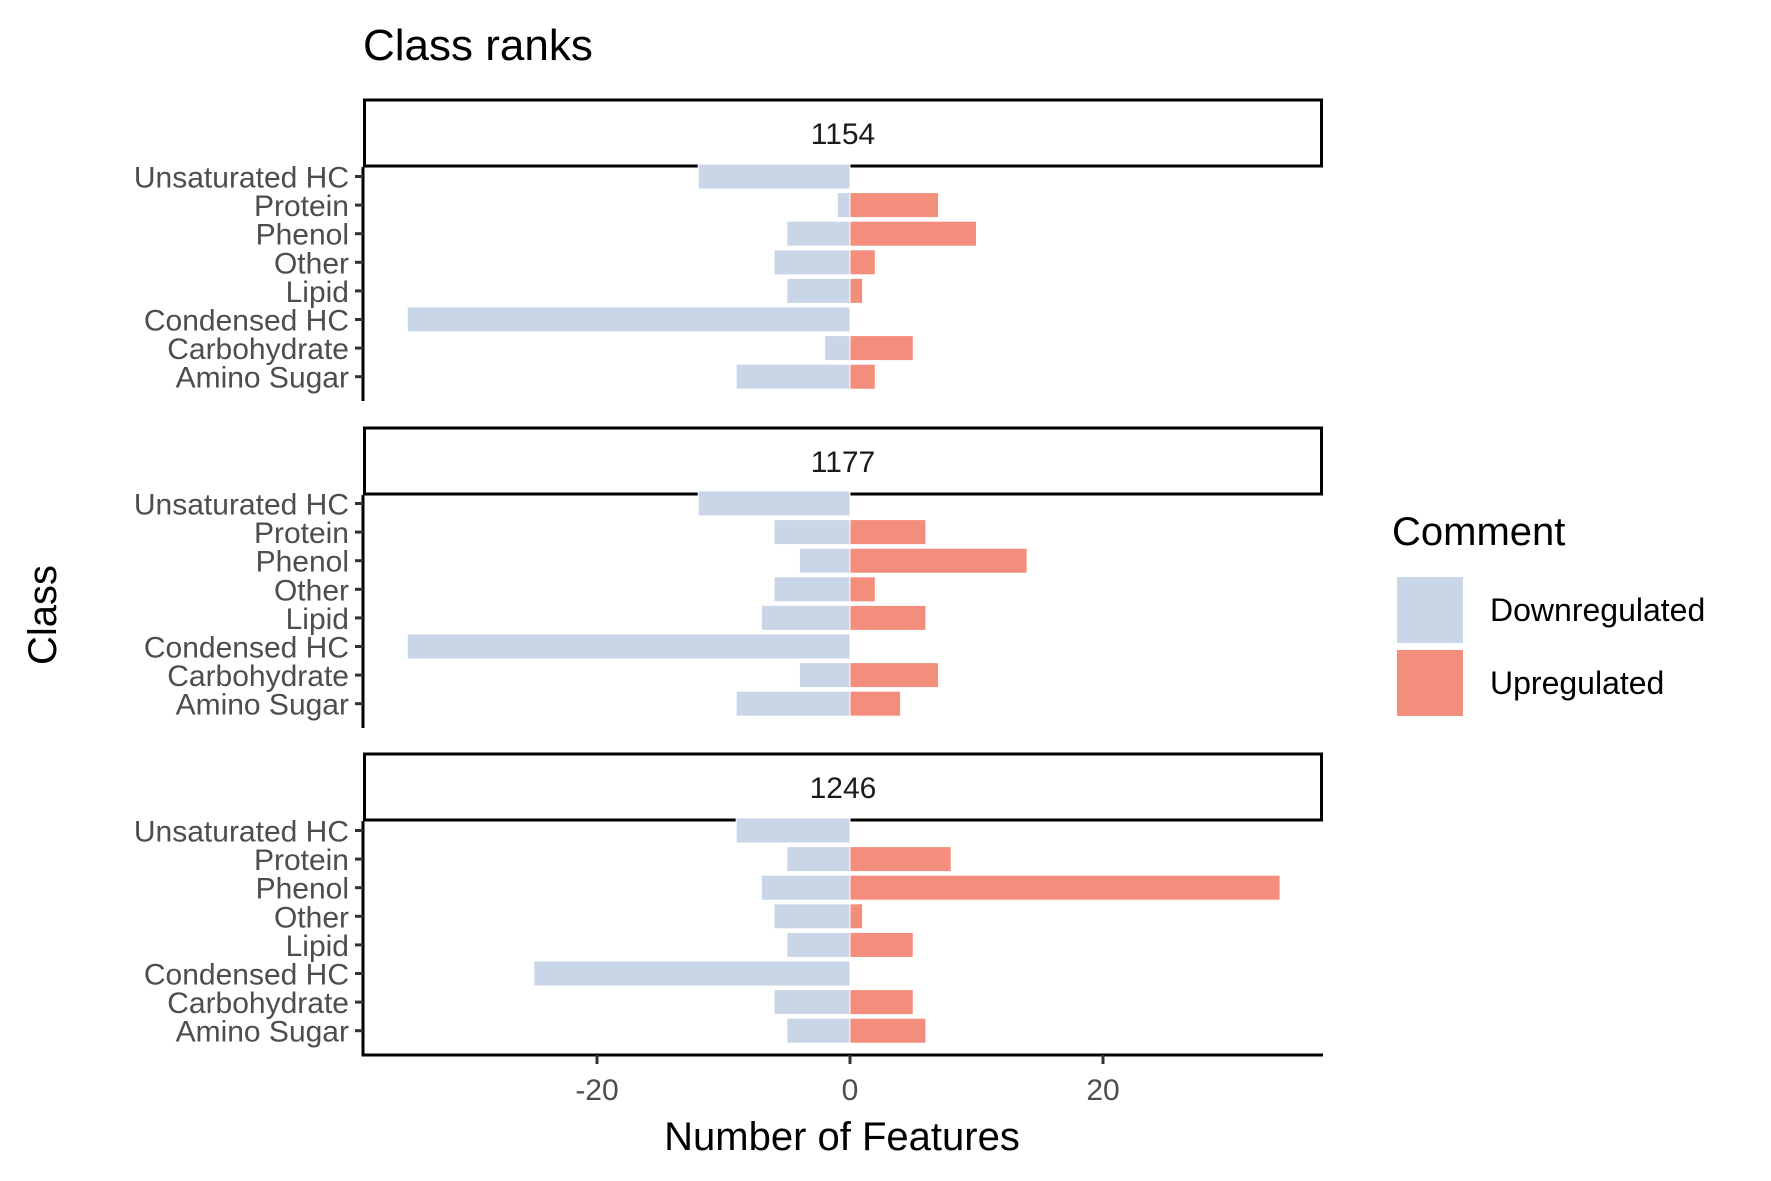 The height and width of the screenshot is (1181, 1771). Describe the element at coordinates (596, 1090) in the screenshot. I see `x-tick-label: -20` at that location.